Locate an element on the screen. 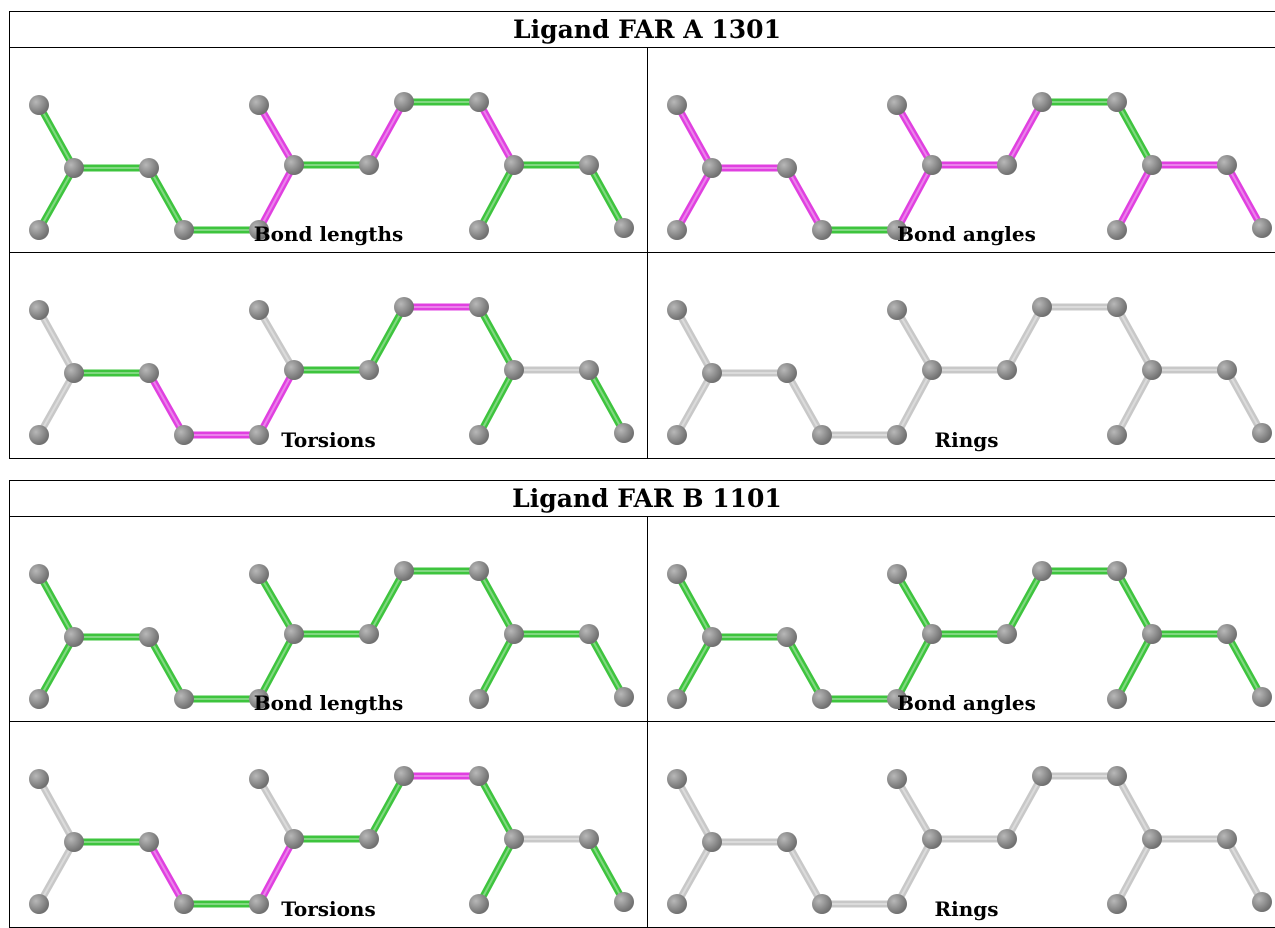 The width and height of the screenshot is (1275, 928). panel-torsions: Torsions is located at coordinates (329, 355).